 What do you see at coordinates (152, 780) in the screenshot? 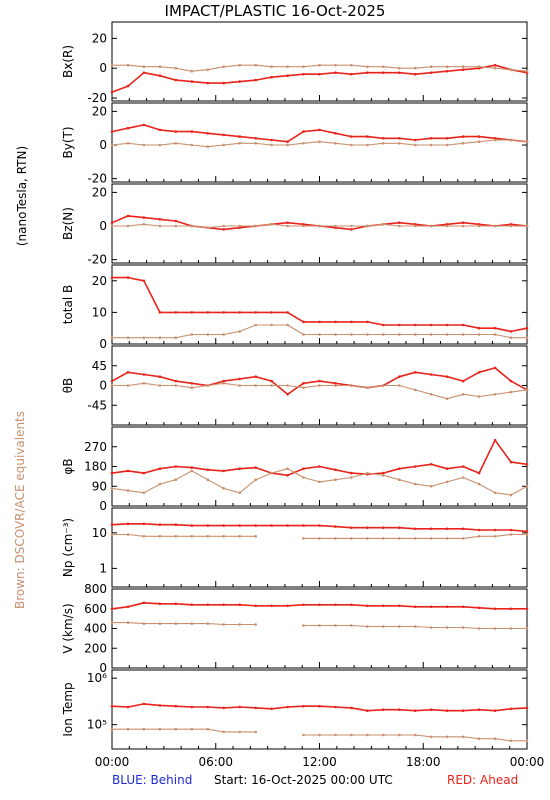
I see `footer-blue-label: BLUE: Behind` at bounding box center [152, 780].